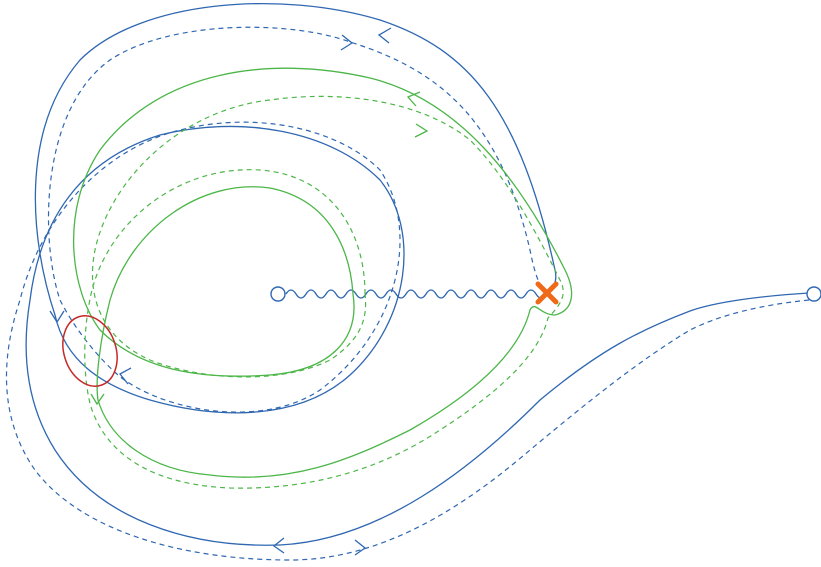  I want to click on branch-cut-wavy-line, so click(416, 294).